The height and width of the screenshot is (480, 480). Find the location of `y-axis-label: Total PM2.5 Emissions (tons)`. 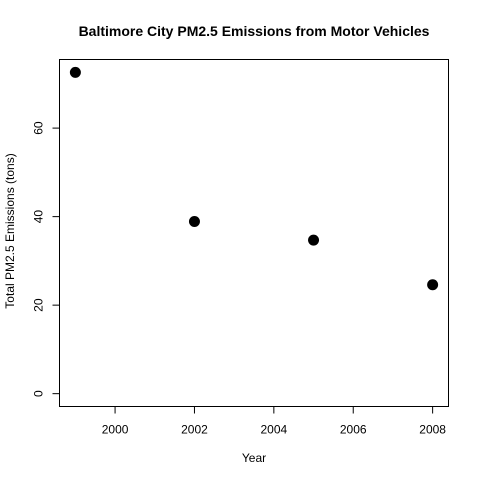

y-axis-label: Total PM2.5 Emissions (tons) is located at coordinates (10, 230).